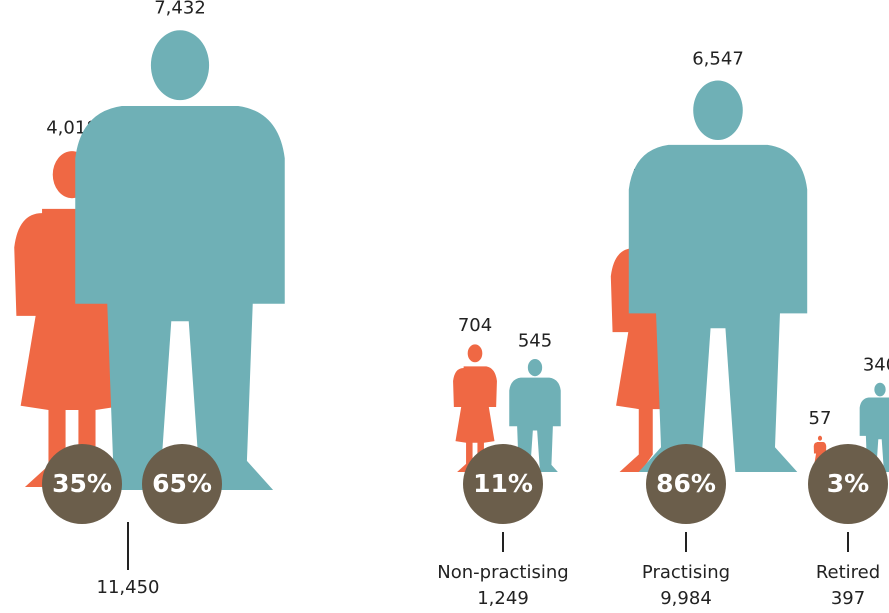 This screenshot has height=613, width=889. What do you see at coordinates (848, 598) in the screenshot?
I see `group-total: 397` at bounding box center [848, 598].